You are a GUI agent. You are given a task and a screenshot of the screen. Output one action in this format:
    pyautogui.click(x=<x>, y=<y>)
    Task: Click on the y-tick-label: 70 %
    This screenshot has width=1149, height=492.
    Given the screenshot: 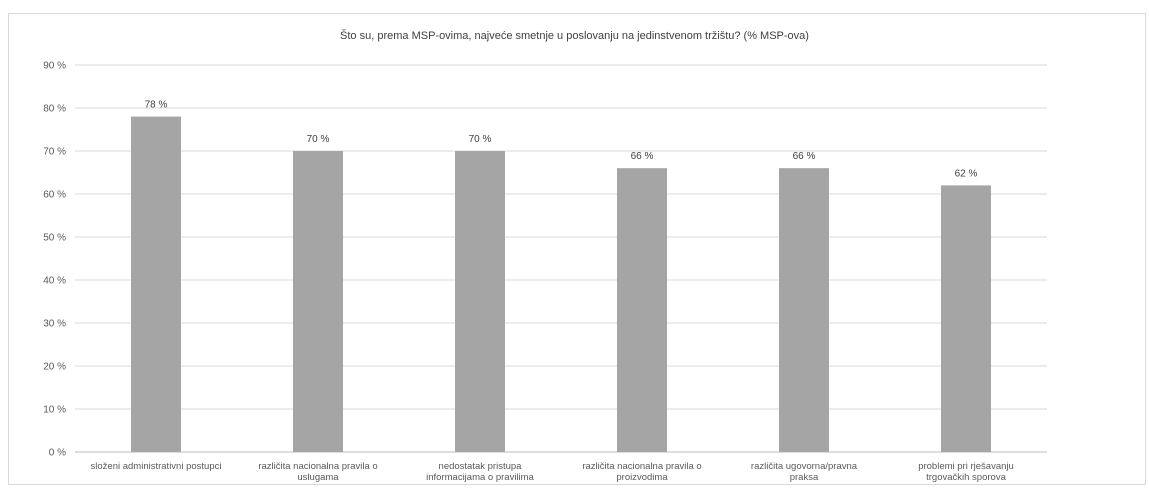 What is the action you would take?
    pyautogui.click(x=54, y=152)
    